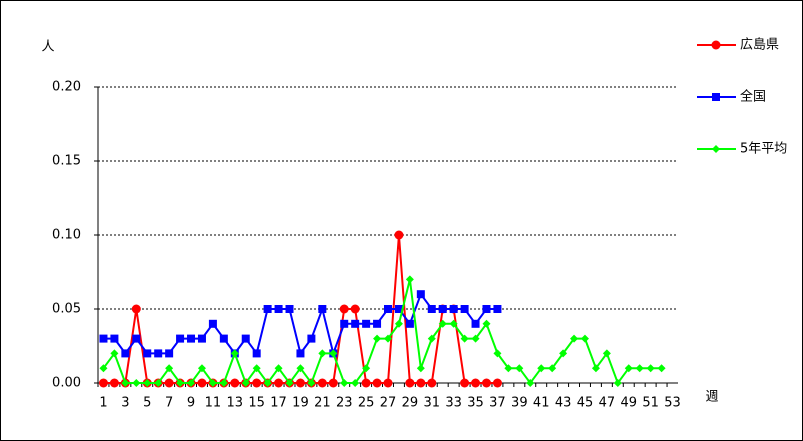 The width and height of the screenshot is (803, 441). Describe the element at coordinates (213, 403) in the screenshot. I see `x-tick-label: 11` at that location.